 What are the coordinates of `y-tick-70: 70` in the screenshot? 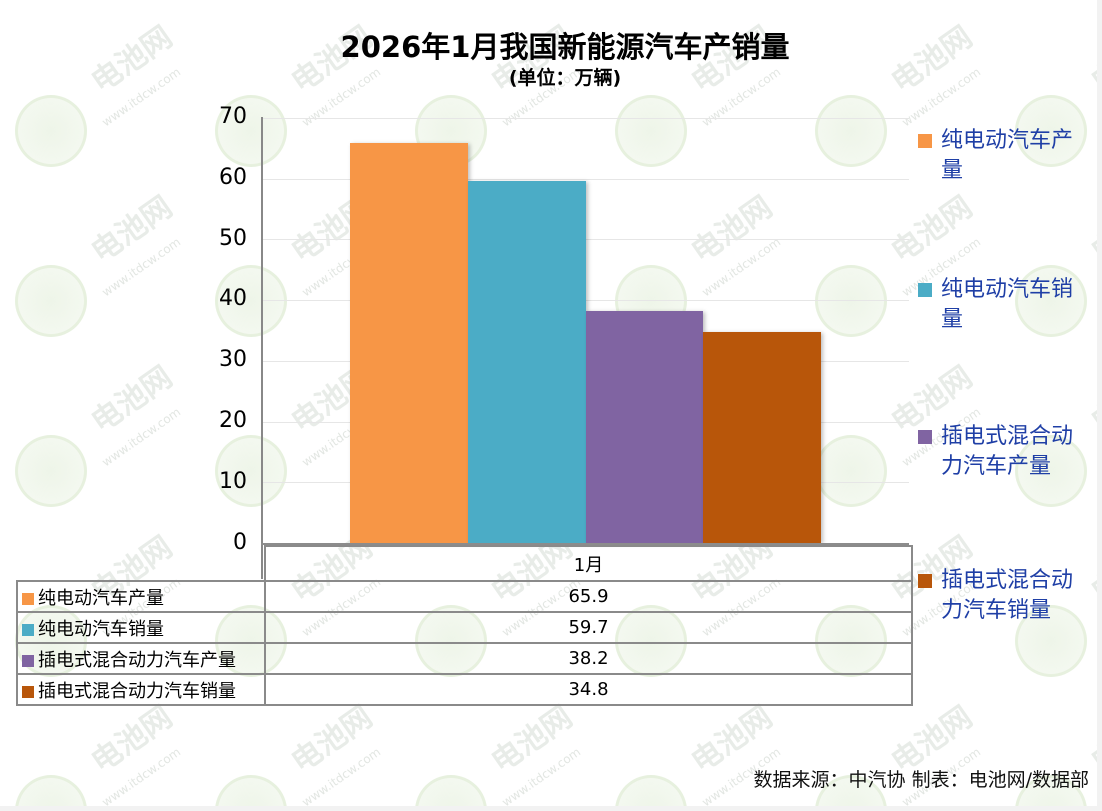 It's located at (233, 116).